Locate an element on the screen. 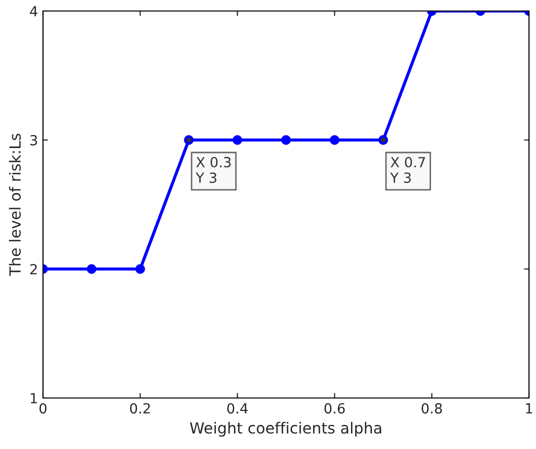 This screenshot has height=449, width=536. x-tick-label: 0.4 is located at coordinates (237, 408).